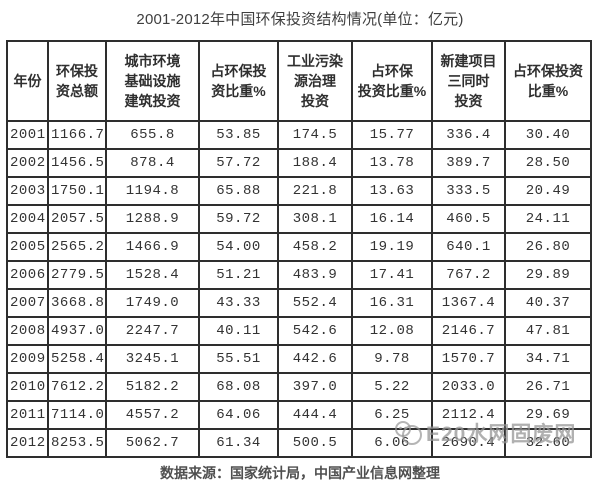 The width and height of the screenshot is (600, 488). What do you see at coordinates (315, 81) in the screenshot?
I see `column-header-industrial-pollution-treatment-investment: 工业污染 源治理 投资` at bounding box center [315, 81].